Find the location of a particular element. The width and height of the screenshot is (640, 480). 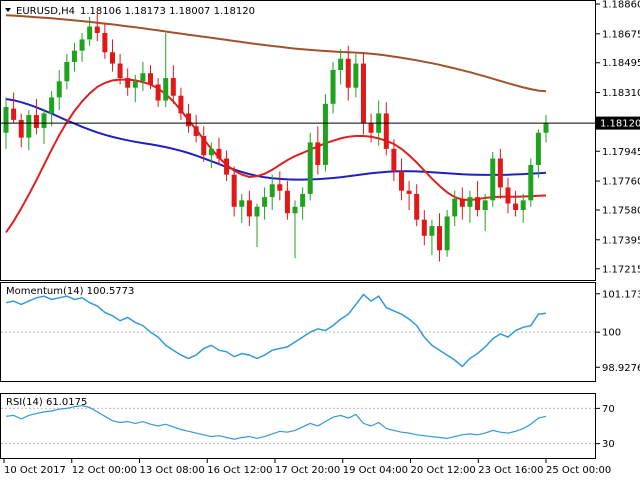

price-tick-label: 1.17395 is located at coordinates (621, 240).